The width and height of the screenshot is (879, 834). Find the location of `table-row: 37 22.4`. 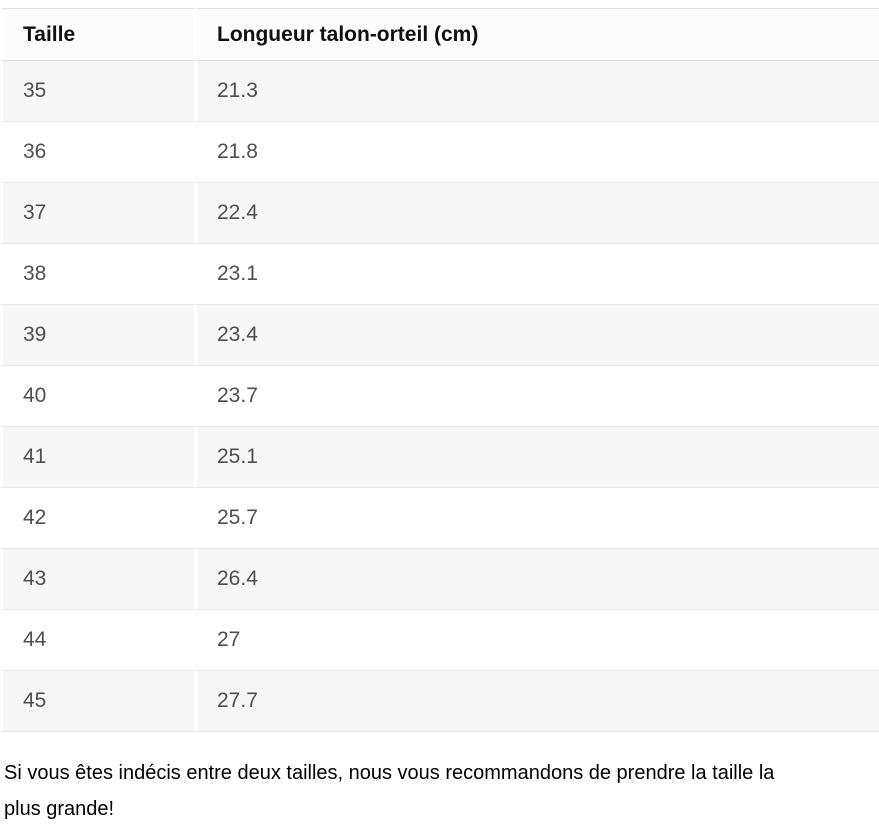

table-row: 37 22.4 is located at coordinates (439, 213).